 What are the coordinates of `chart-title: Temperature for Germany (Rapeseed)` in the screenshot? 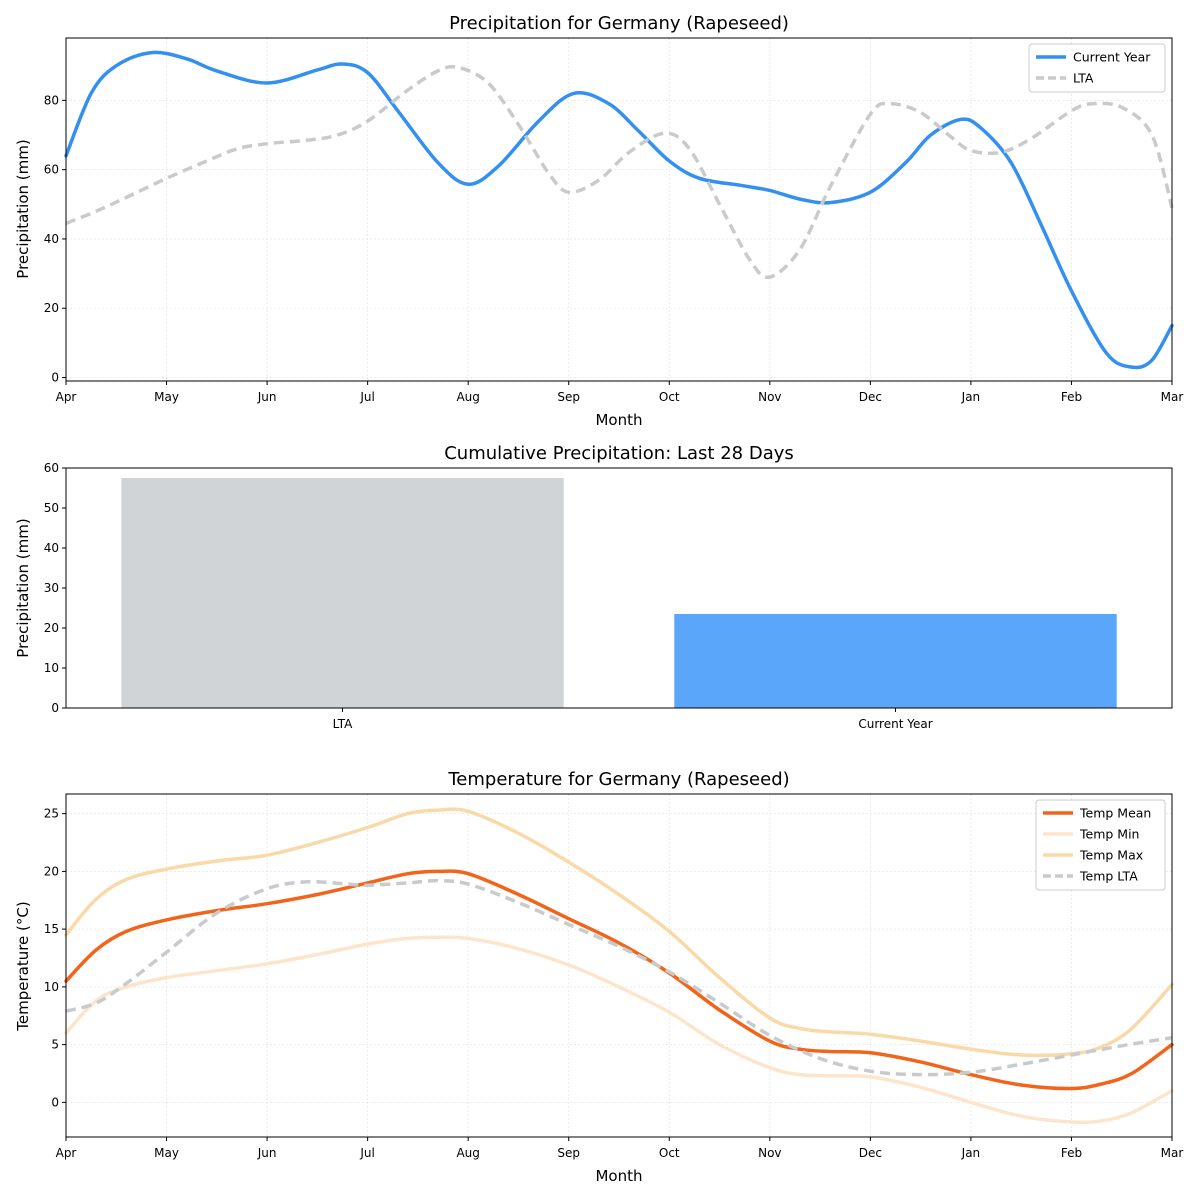 It's located at (618, 779).